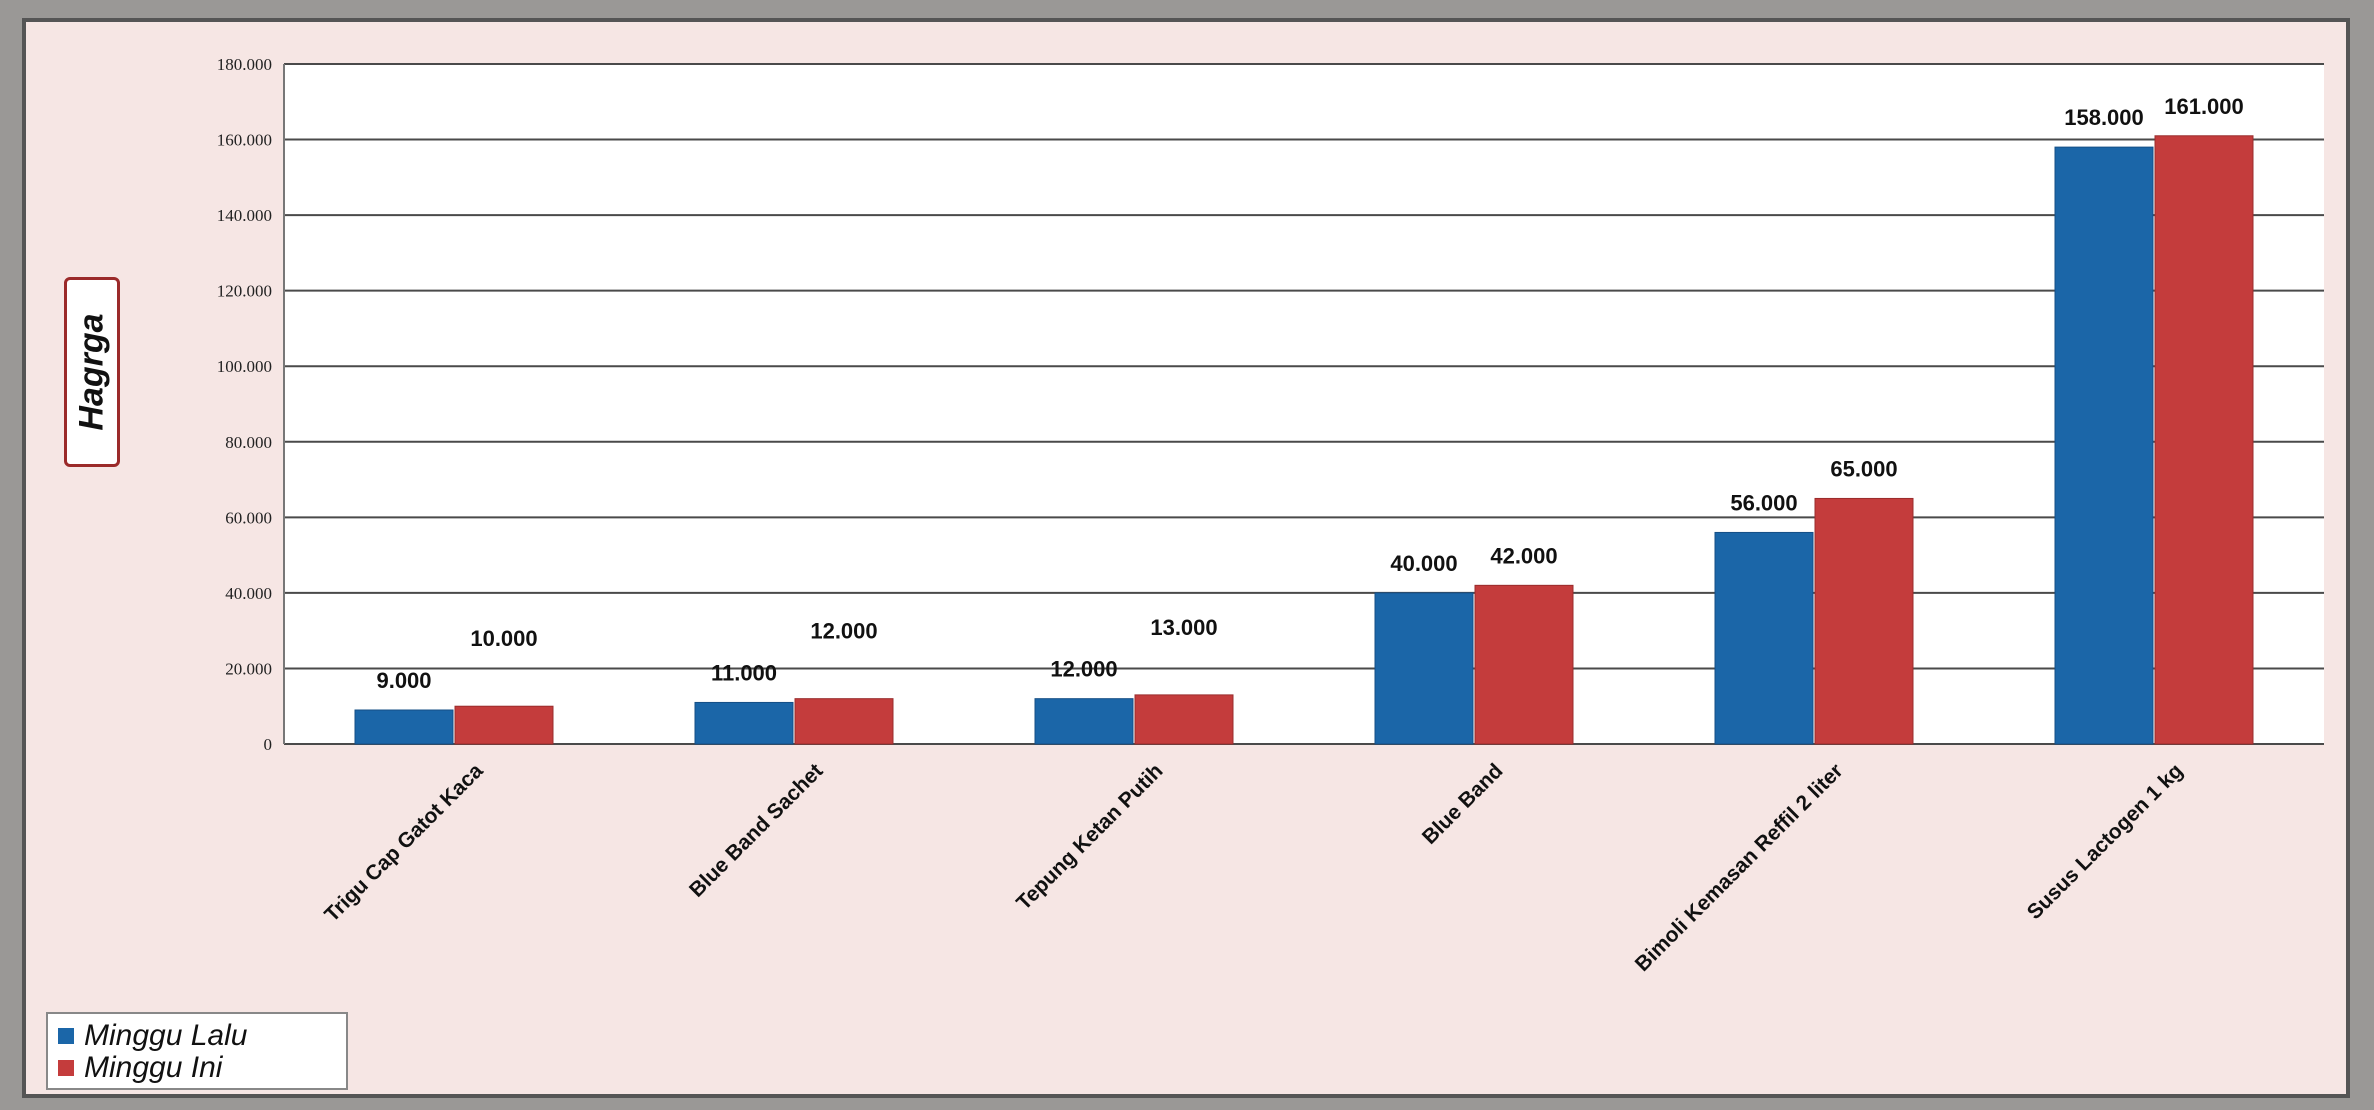 The width and height of the screenshot is (2374, 1110). I want to click on y-tick-label: 20.000, so click(248, 668).